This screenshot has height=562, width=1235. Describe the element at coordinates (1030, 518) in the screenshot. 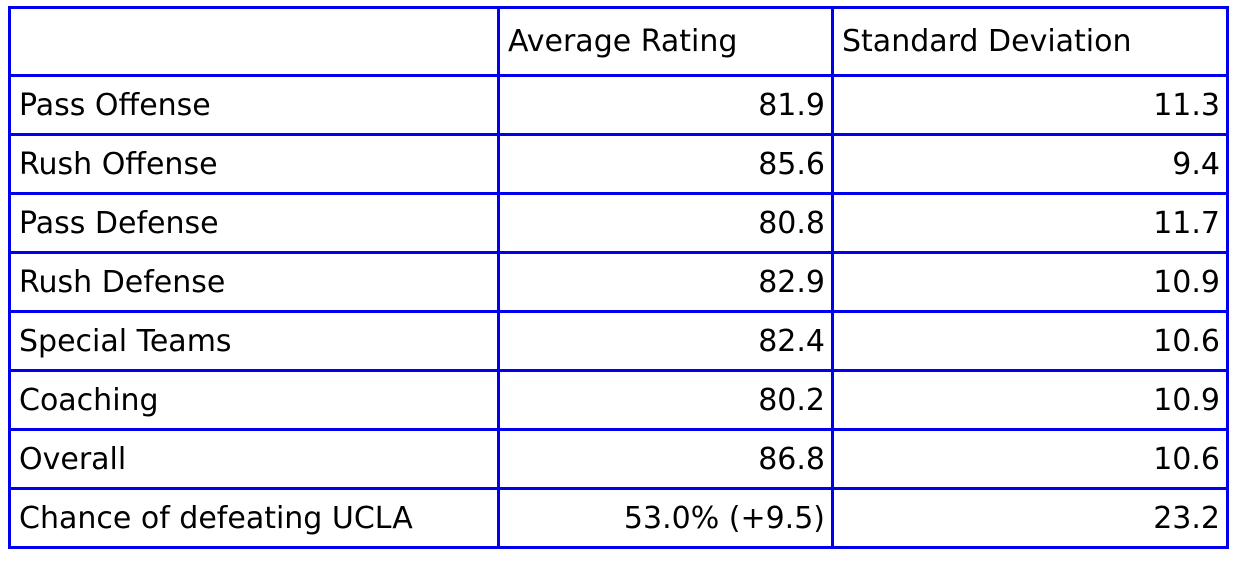

I see `std-dev-cell: 23.2` at that location.